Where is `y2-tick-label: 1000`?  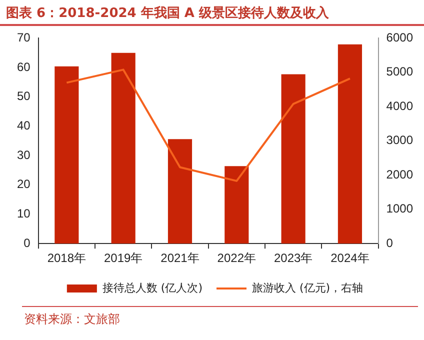 y2-tick-label: 1000 is located at coordinates (400, 209).